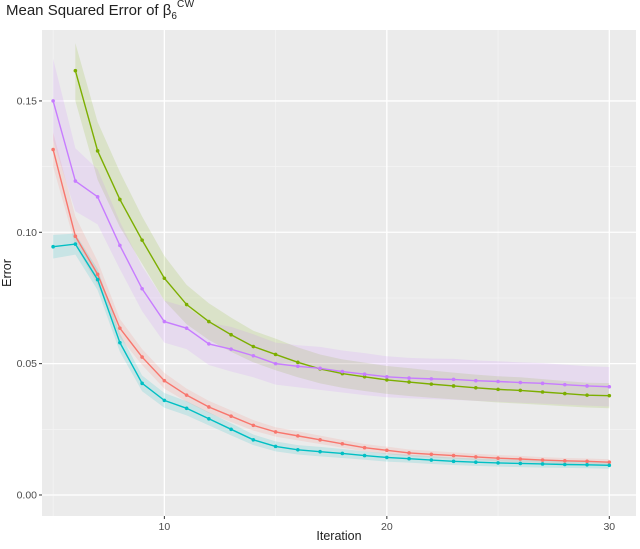 The height and width of the screenshot is (549, 640). I want to click on y-axis-label: Error, so click(7, 273).